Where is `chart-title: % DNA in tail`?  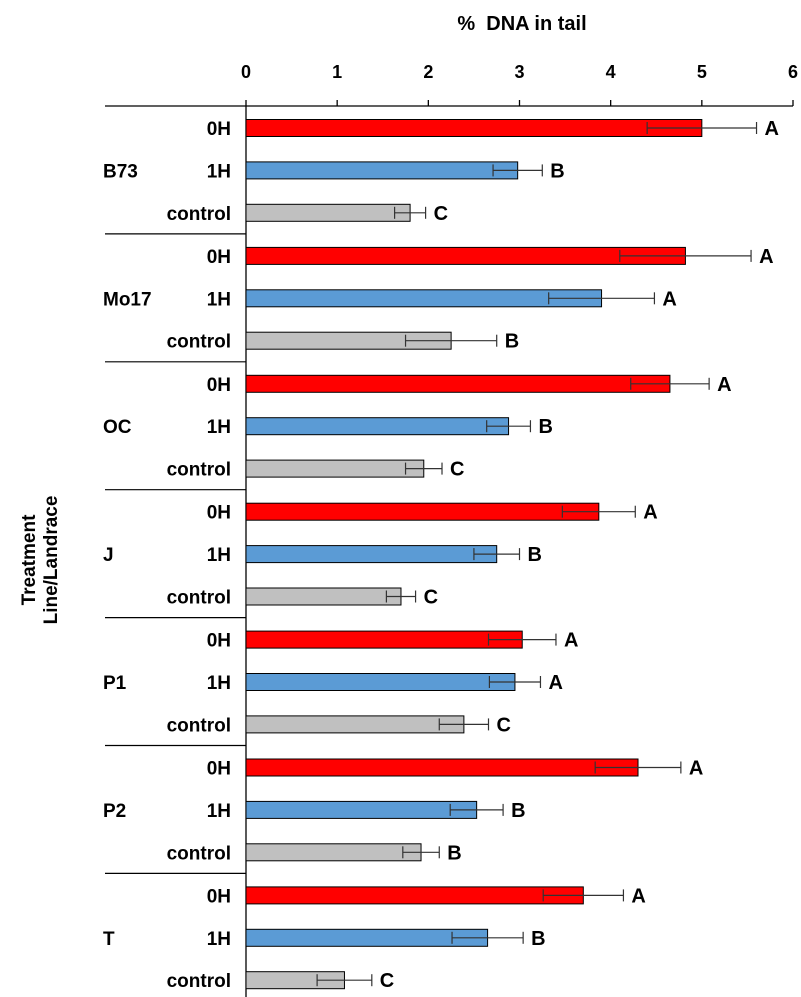
chart-title: % DNA in tail is located at coordinates (521, 24).